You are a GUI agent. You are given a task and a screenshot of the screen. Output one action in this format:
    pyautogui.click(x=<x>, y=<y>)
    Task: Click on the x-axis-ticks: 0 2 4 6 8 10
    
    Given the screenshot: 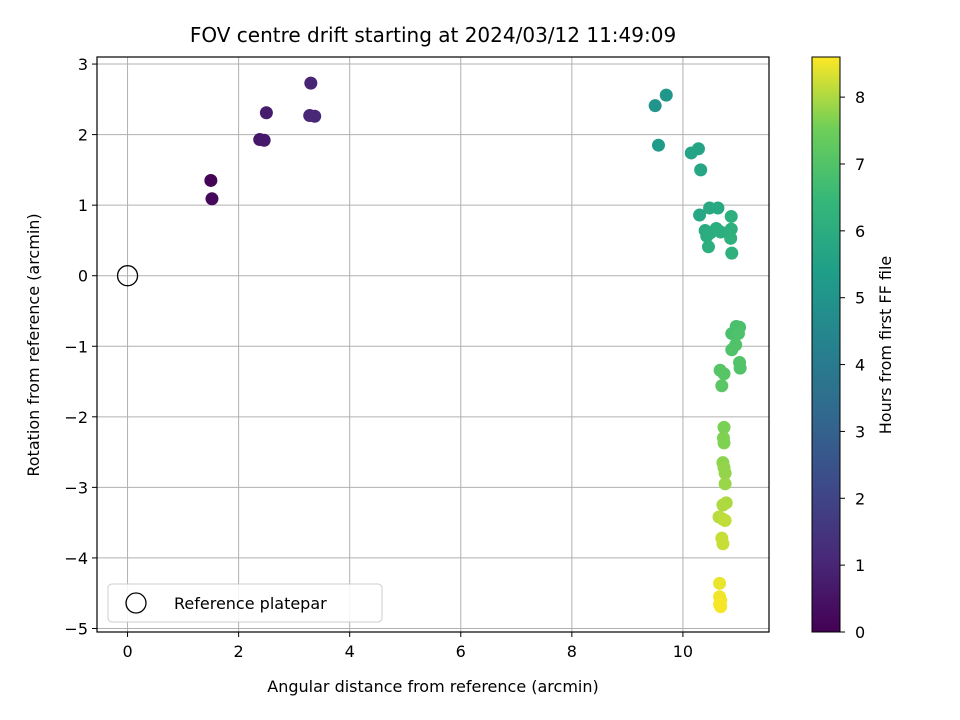 What is the action you would take?
    pyautogui.click(x=407, y=646)
    